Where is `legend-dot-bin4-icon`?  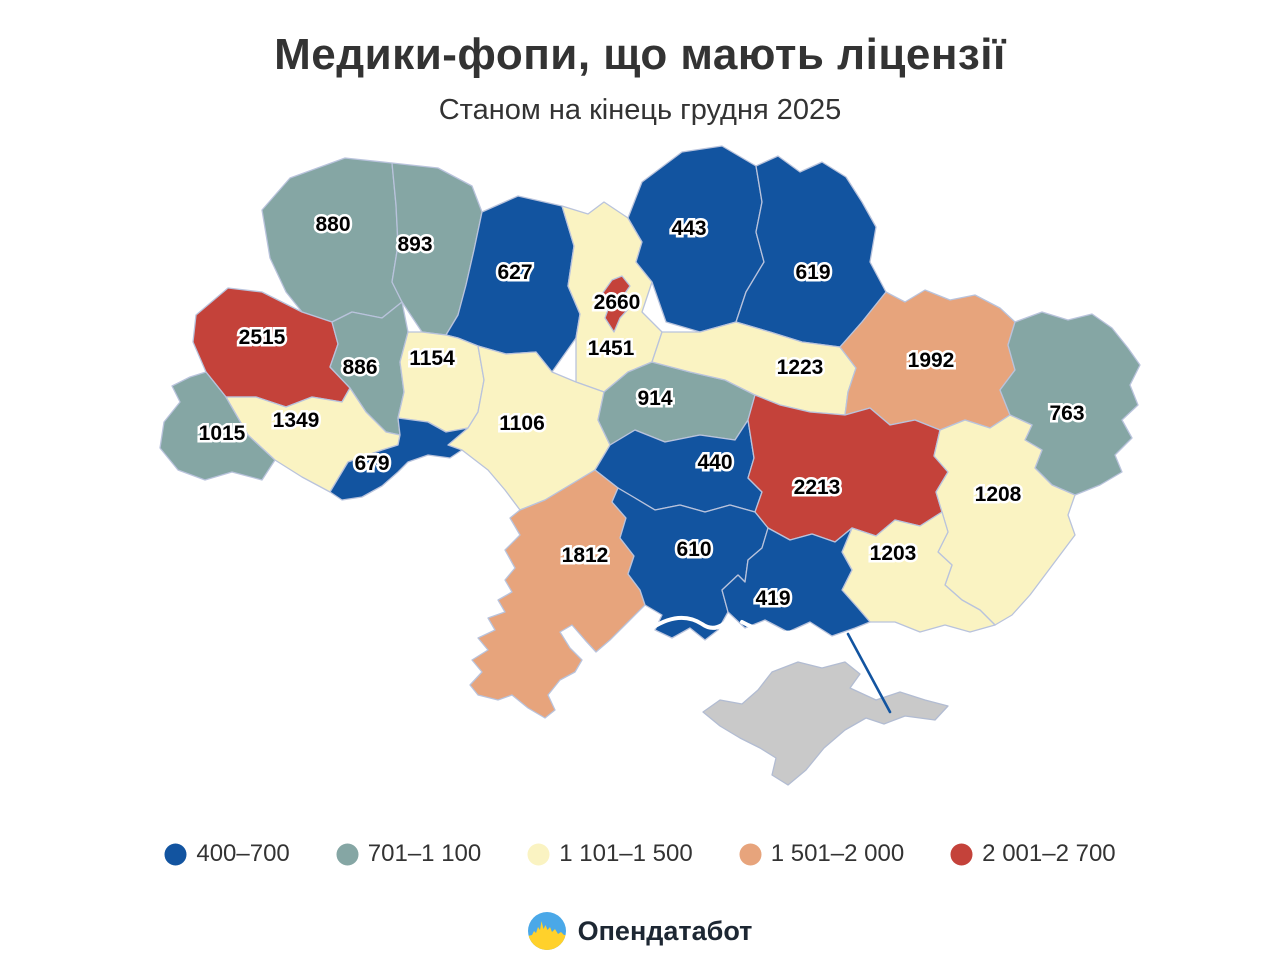 legend-dot-bin4-icon is located at coordinates (750, 854).